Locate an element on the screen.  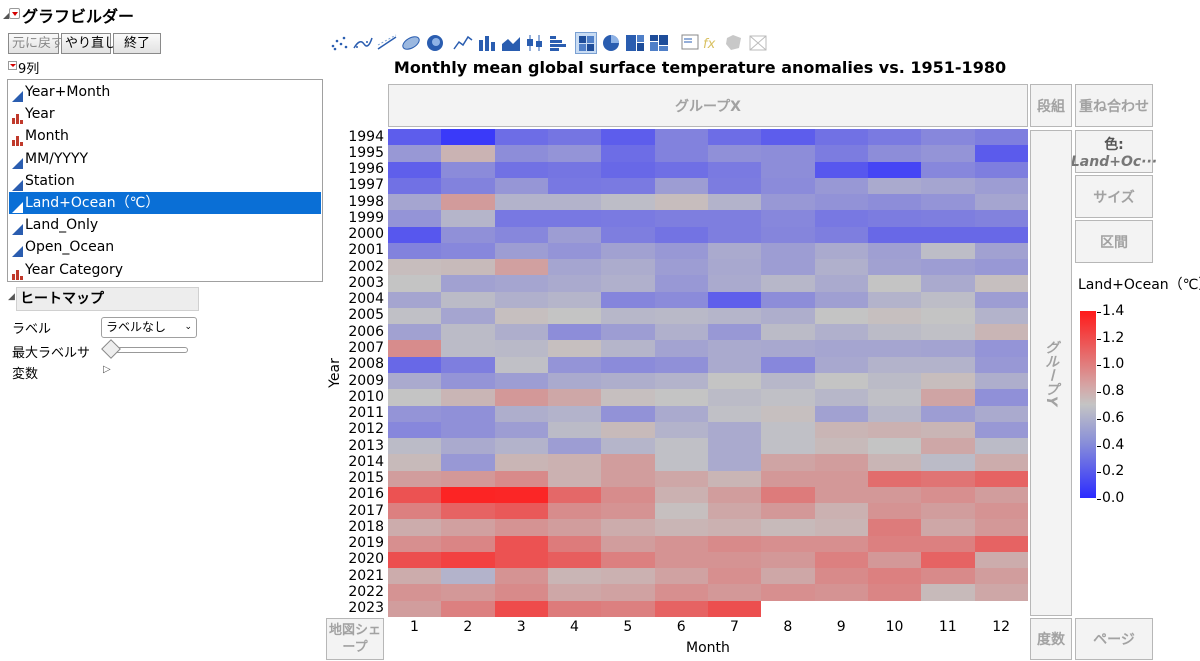
histogram-icon is located at coordinates (559, 43).